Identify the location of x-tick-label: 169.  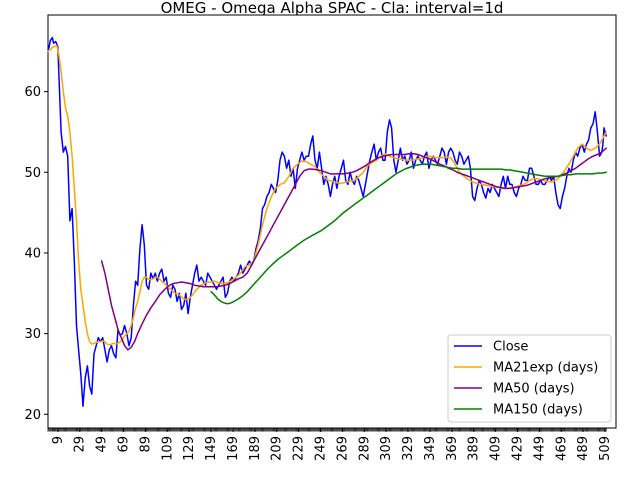
(233, 448).